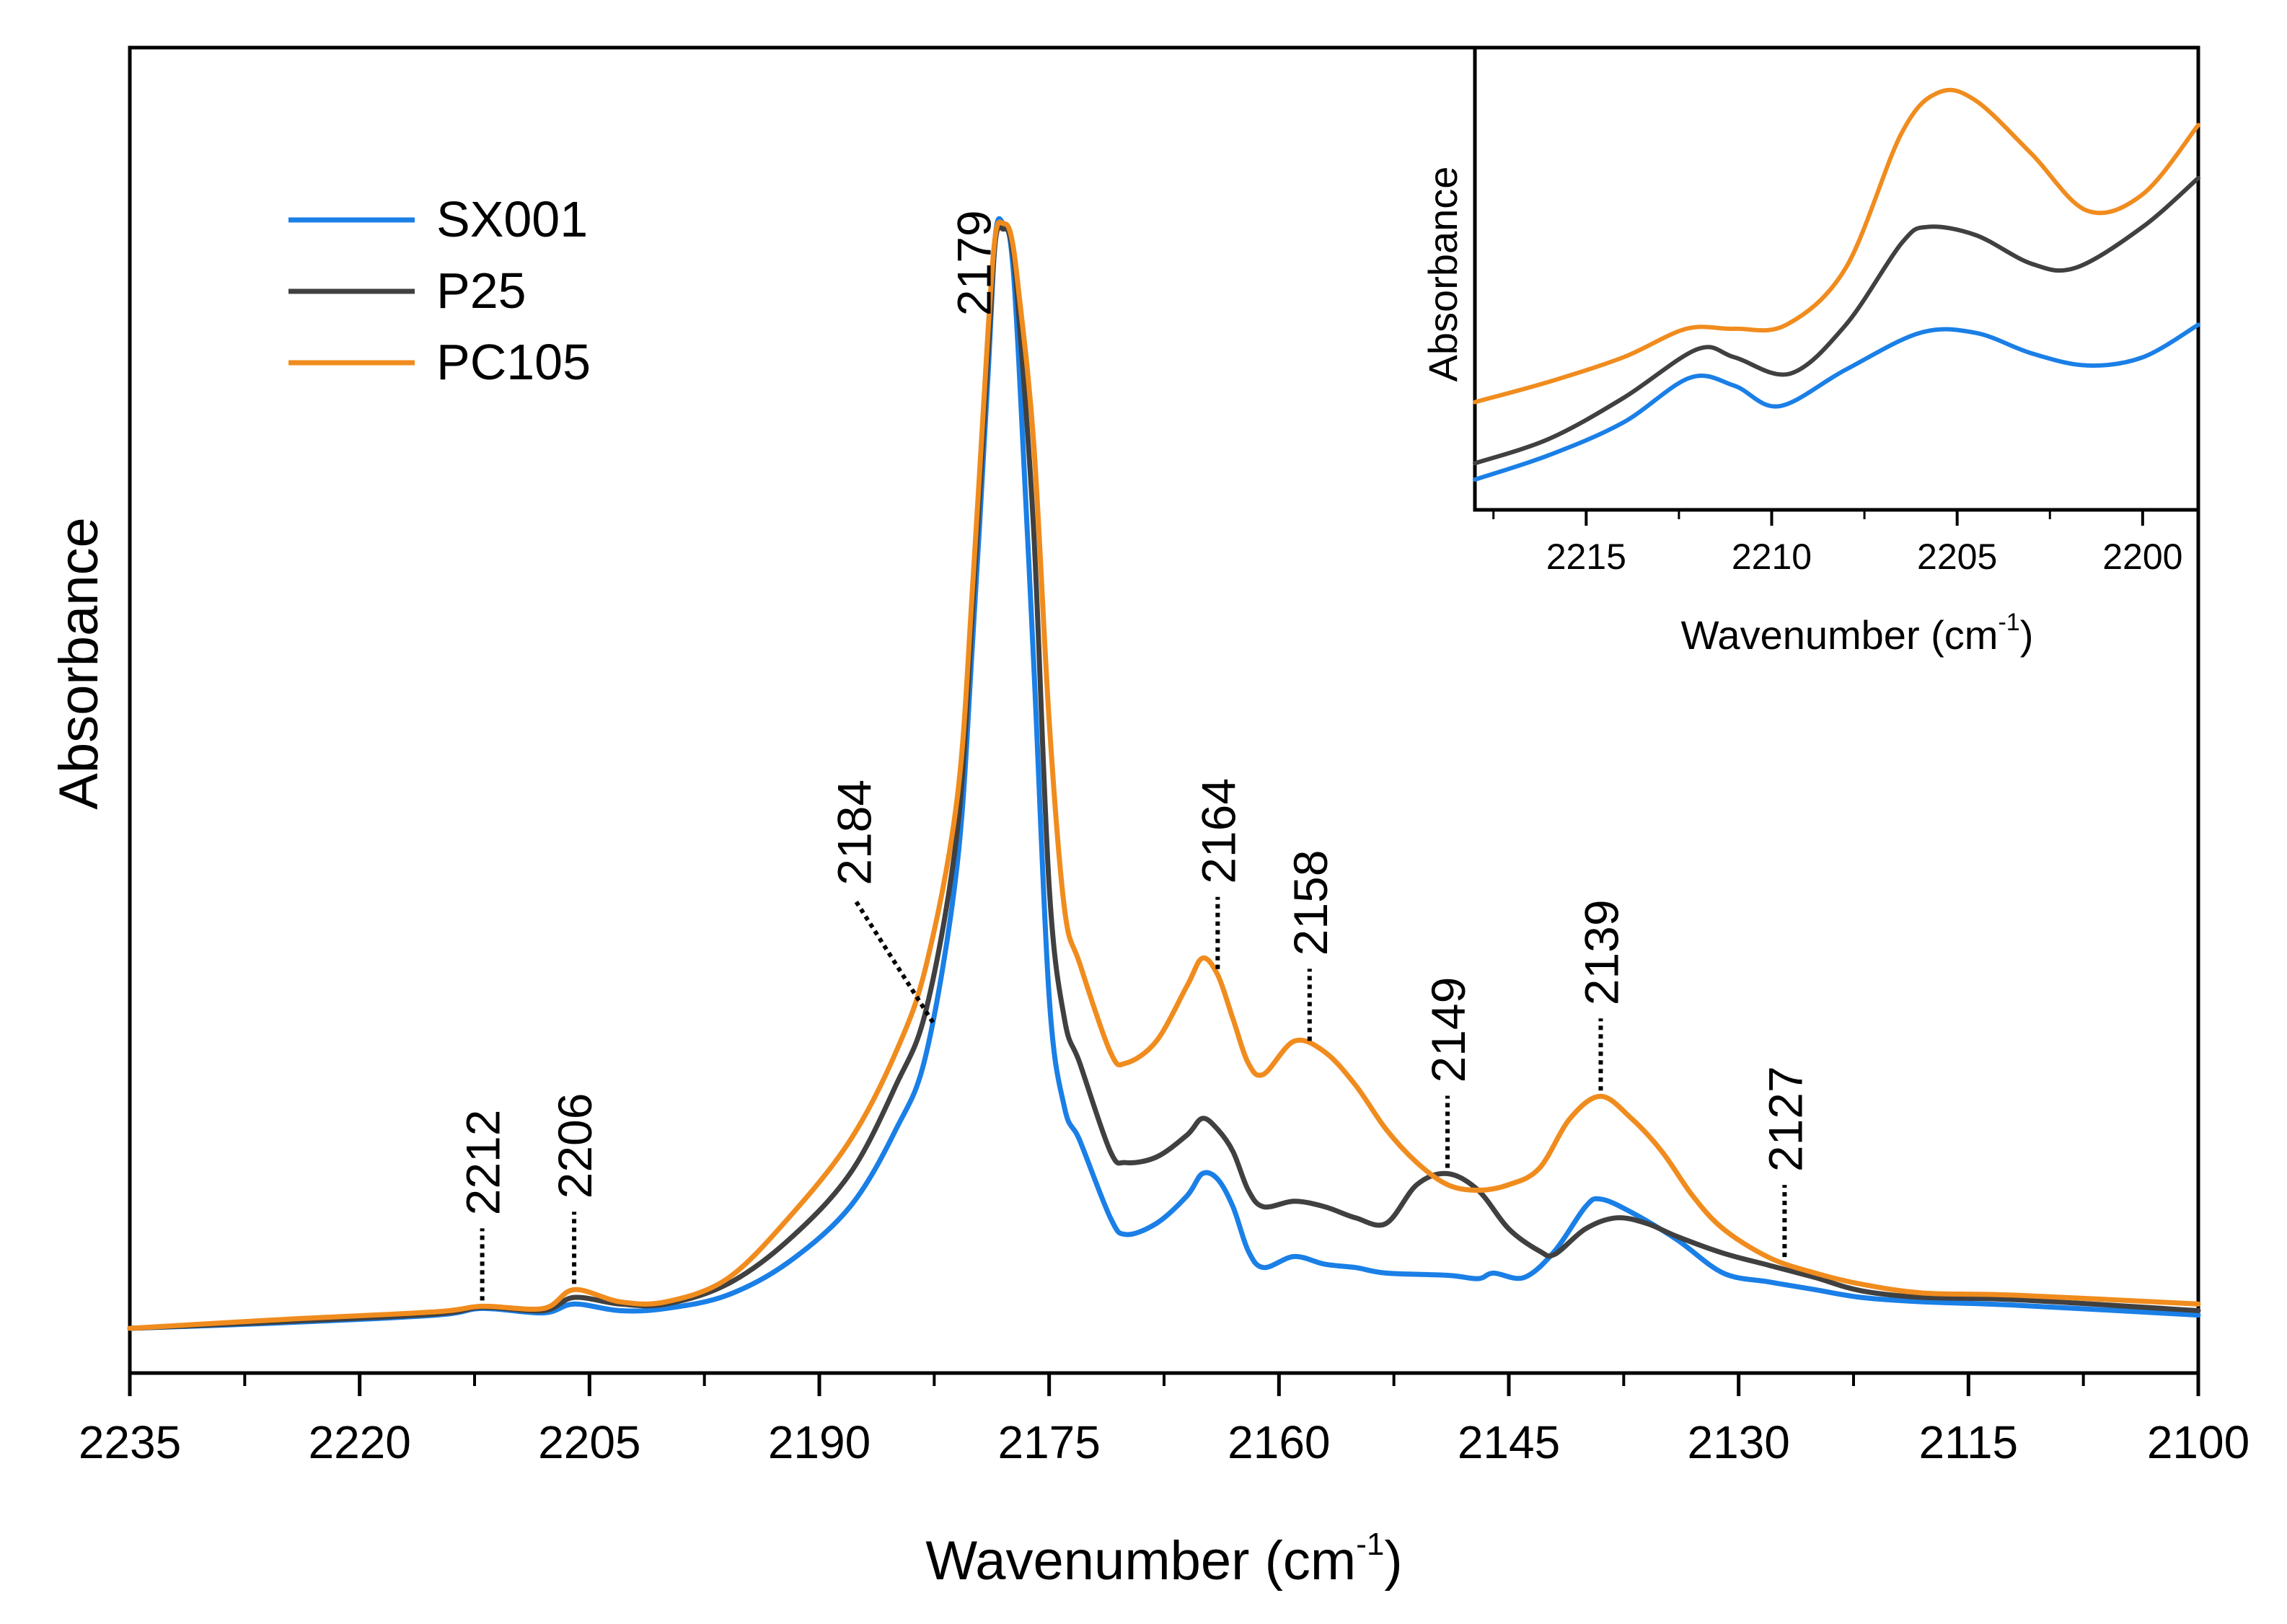 The height and width of the screenshot is (1624, 2287). I want to click on inset-x-tick-label: 2215, so click(1586, 557).